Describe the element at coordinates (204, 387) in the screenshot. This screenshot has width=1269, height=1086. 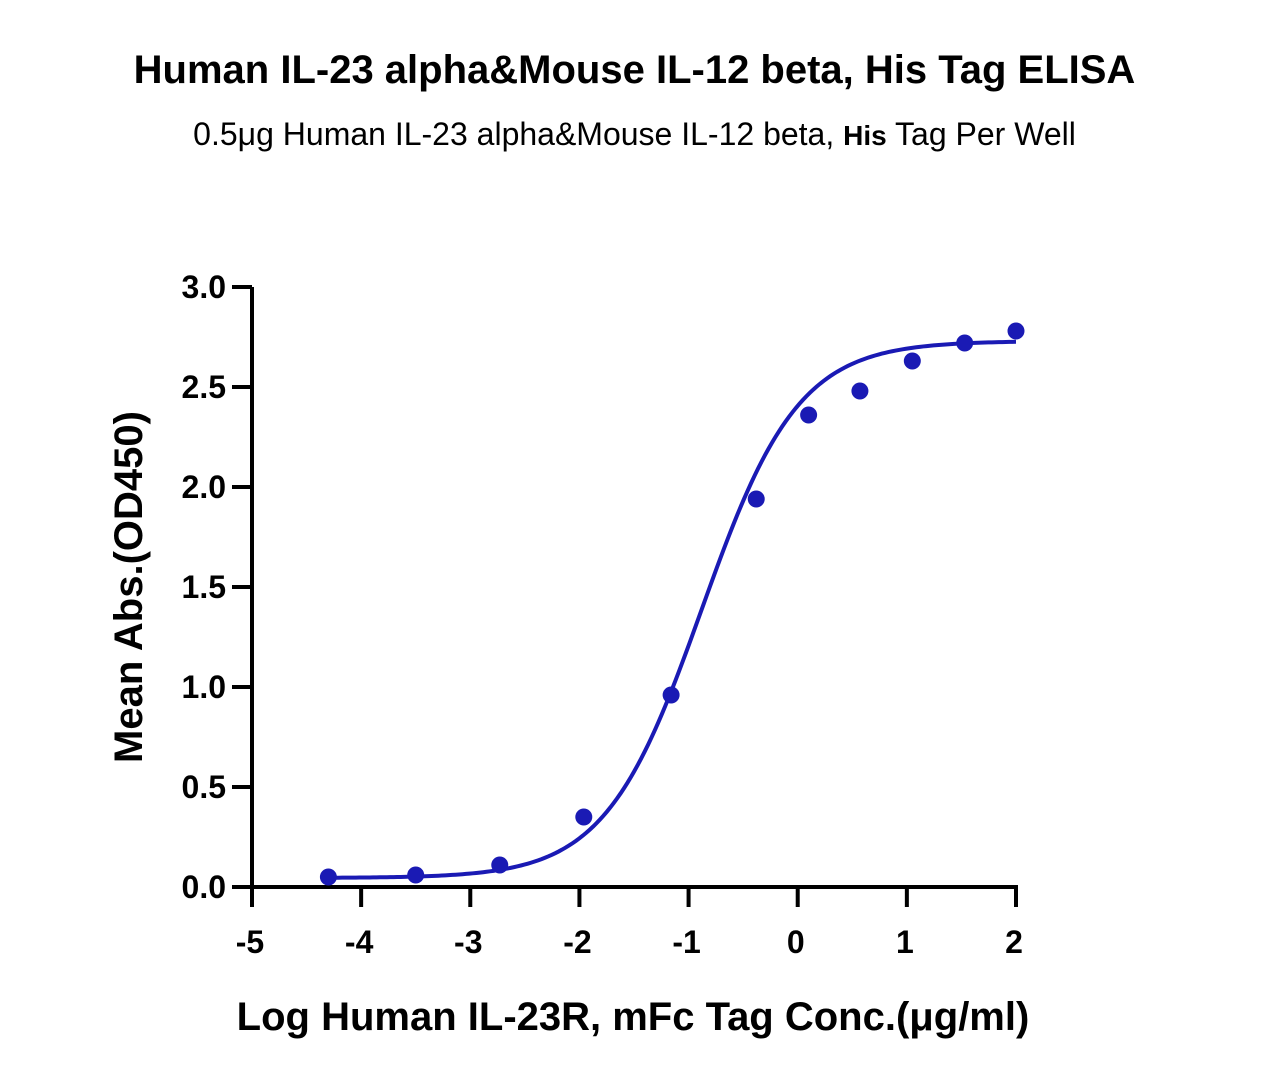
I see `y-tick-label: 2.5` at that location.